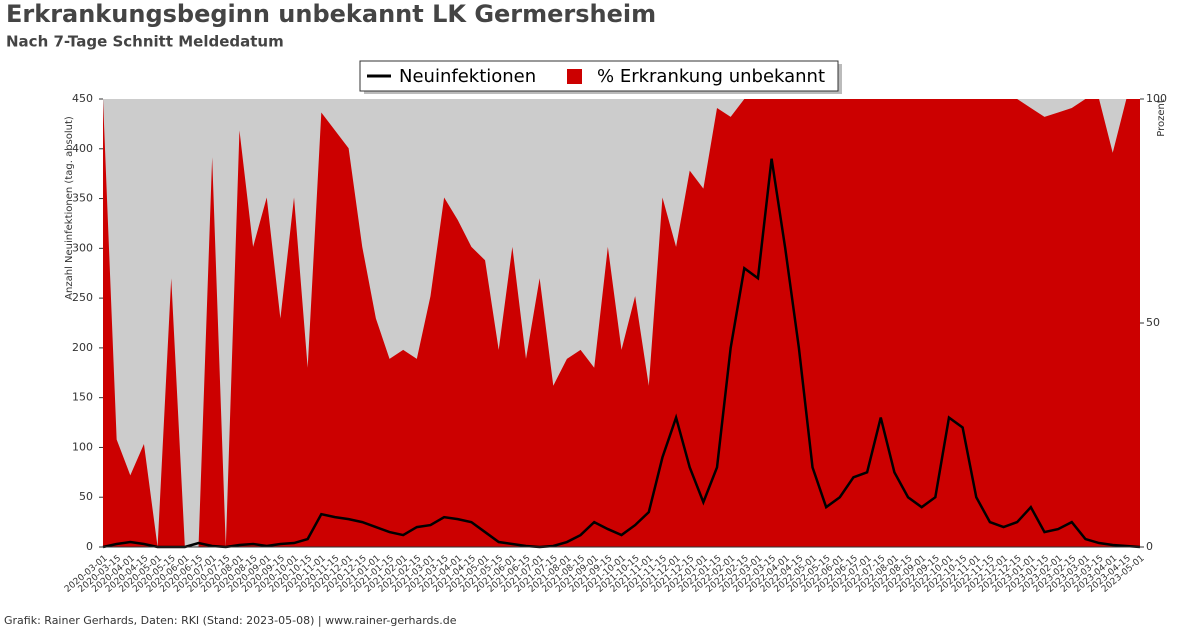 The width and height of the screenshot is (1200, 632). Describe the element at coordinates (1156, 98) in the screenshot. I see `y2-tick-label: 100` at that location.